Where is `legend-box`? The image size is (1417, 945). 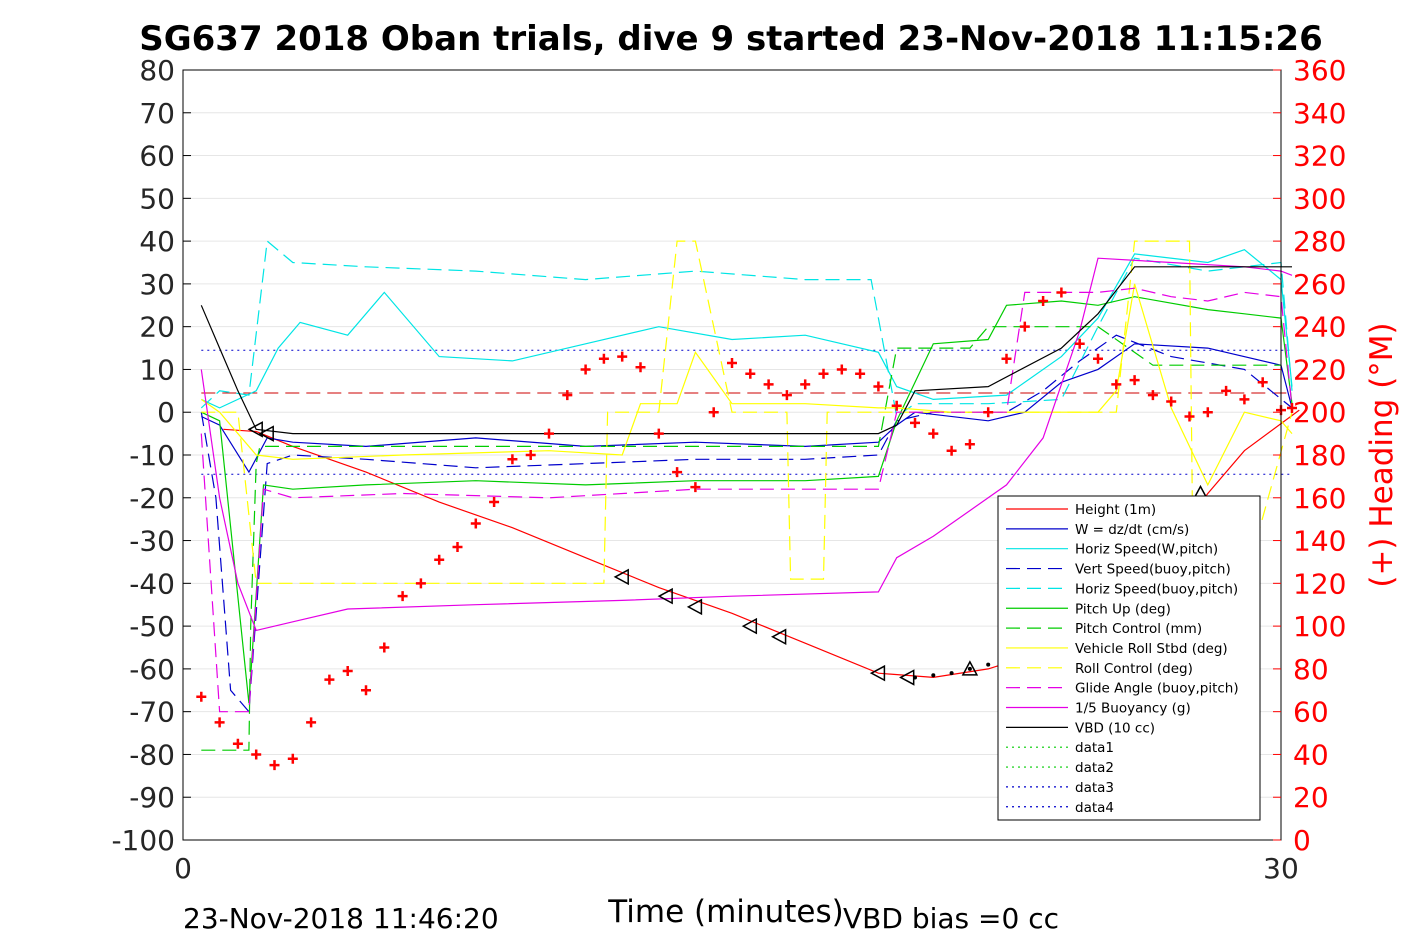 legend-box is located at coordinates (1129, 658).